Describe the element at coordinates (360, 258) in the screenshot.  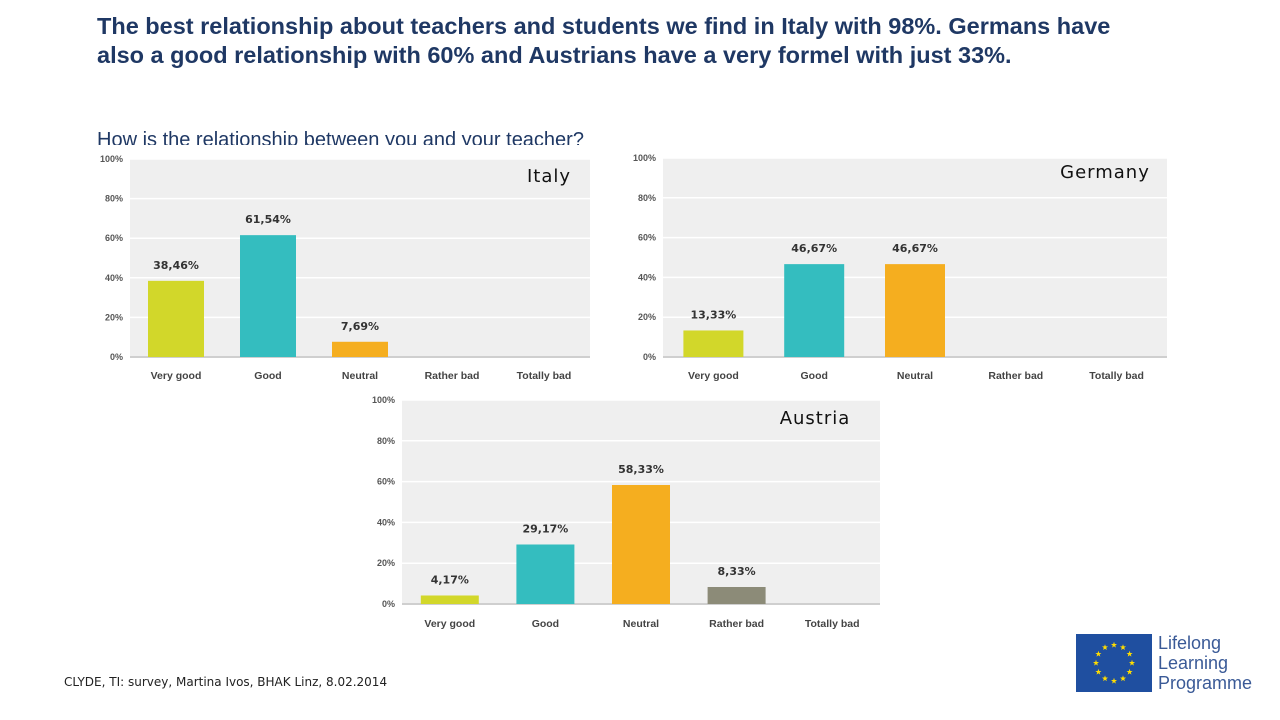
I see `plot-background` at that location.